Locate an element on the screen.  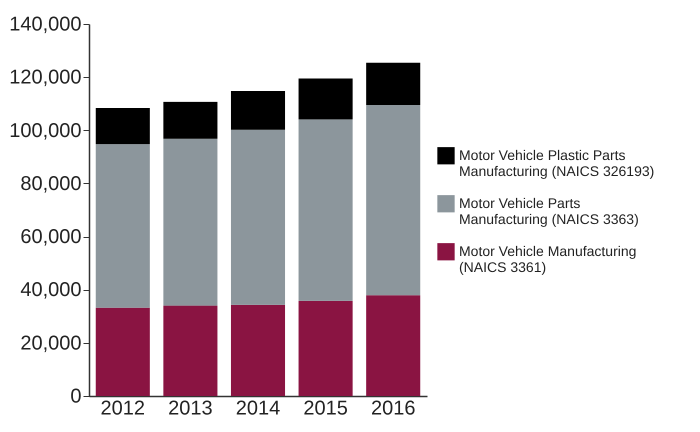
y-tick-label: 20,000 is located at coordinates (51, 343).